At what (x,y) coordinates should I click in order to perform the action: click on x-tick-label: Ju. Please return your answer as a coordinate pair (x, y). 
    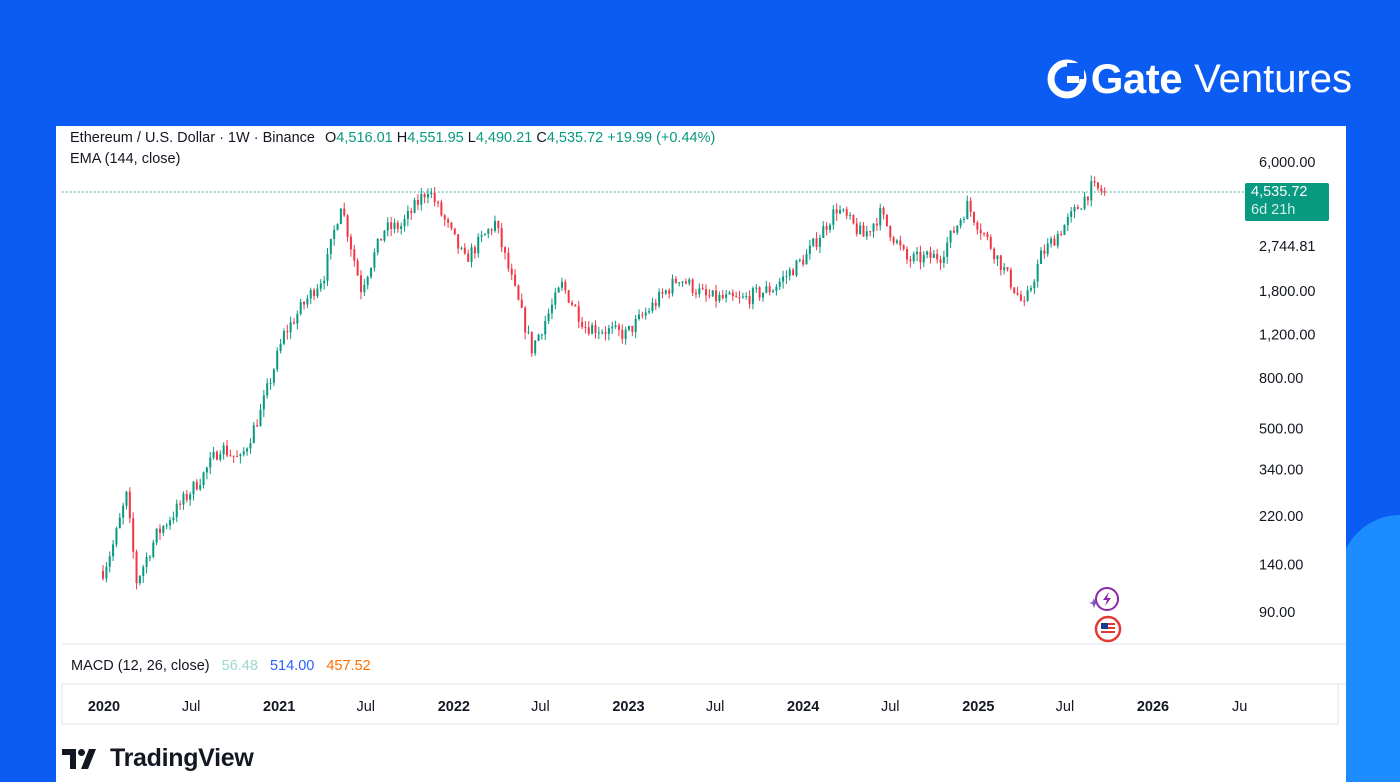
    Looking at the image, I should click on (1239, 707).